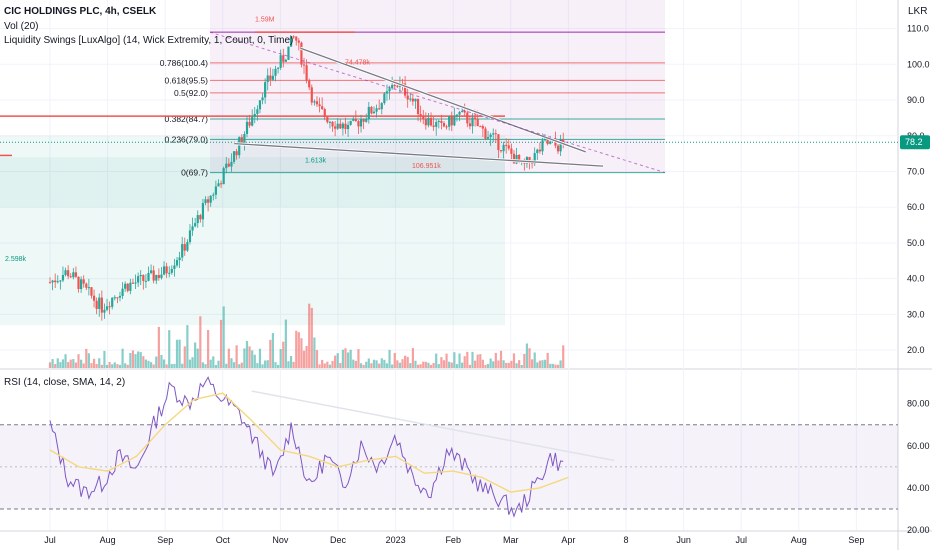  What do you see at coordinates (252, 182) in the screenshot?
I see `liquidity-zone-mid` at bounding box center [252, 182].